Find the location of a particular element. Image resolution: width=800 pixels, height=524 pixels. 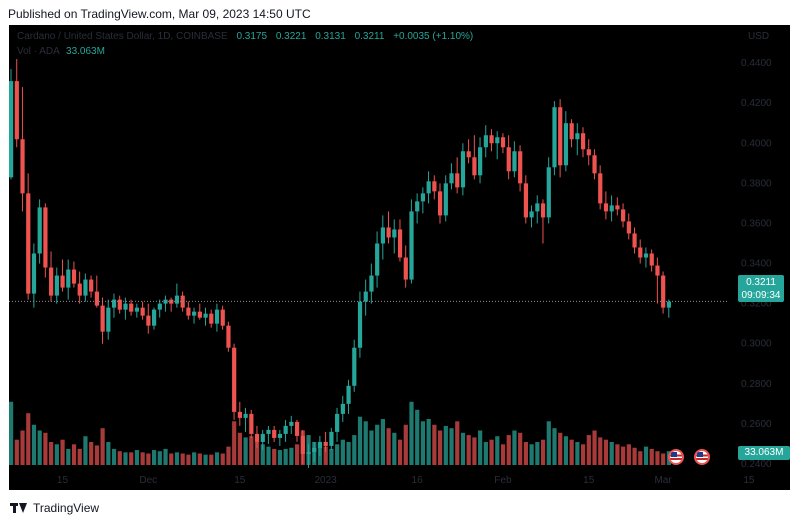

volume-tag: 33.063M is located at coordinates (764, 453).